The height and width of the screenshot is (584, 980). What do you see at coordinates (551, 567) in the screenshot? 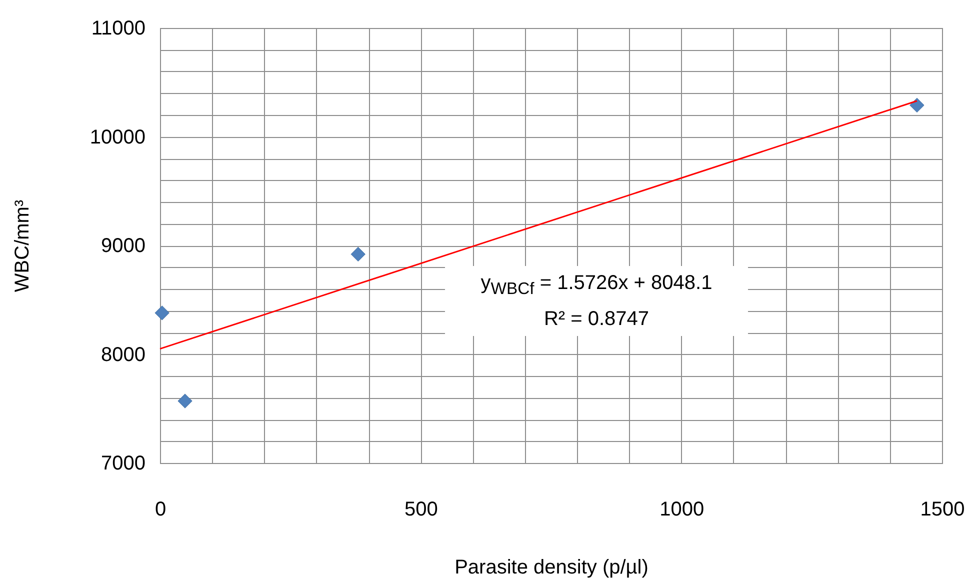
I see `x-axis-title: Parasite density (p/µl)` at bounding box center [551, 567].